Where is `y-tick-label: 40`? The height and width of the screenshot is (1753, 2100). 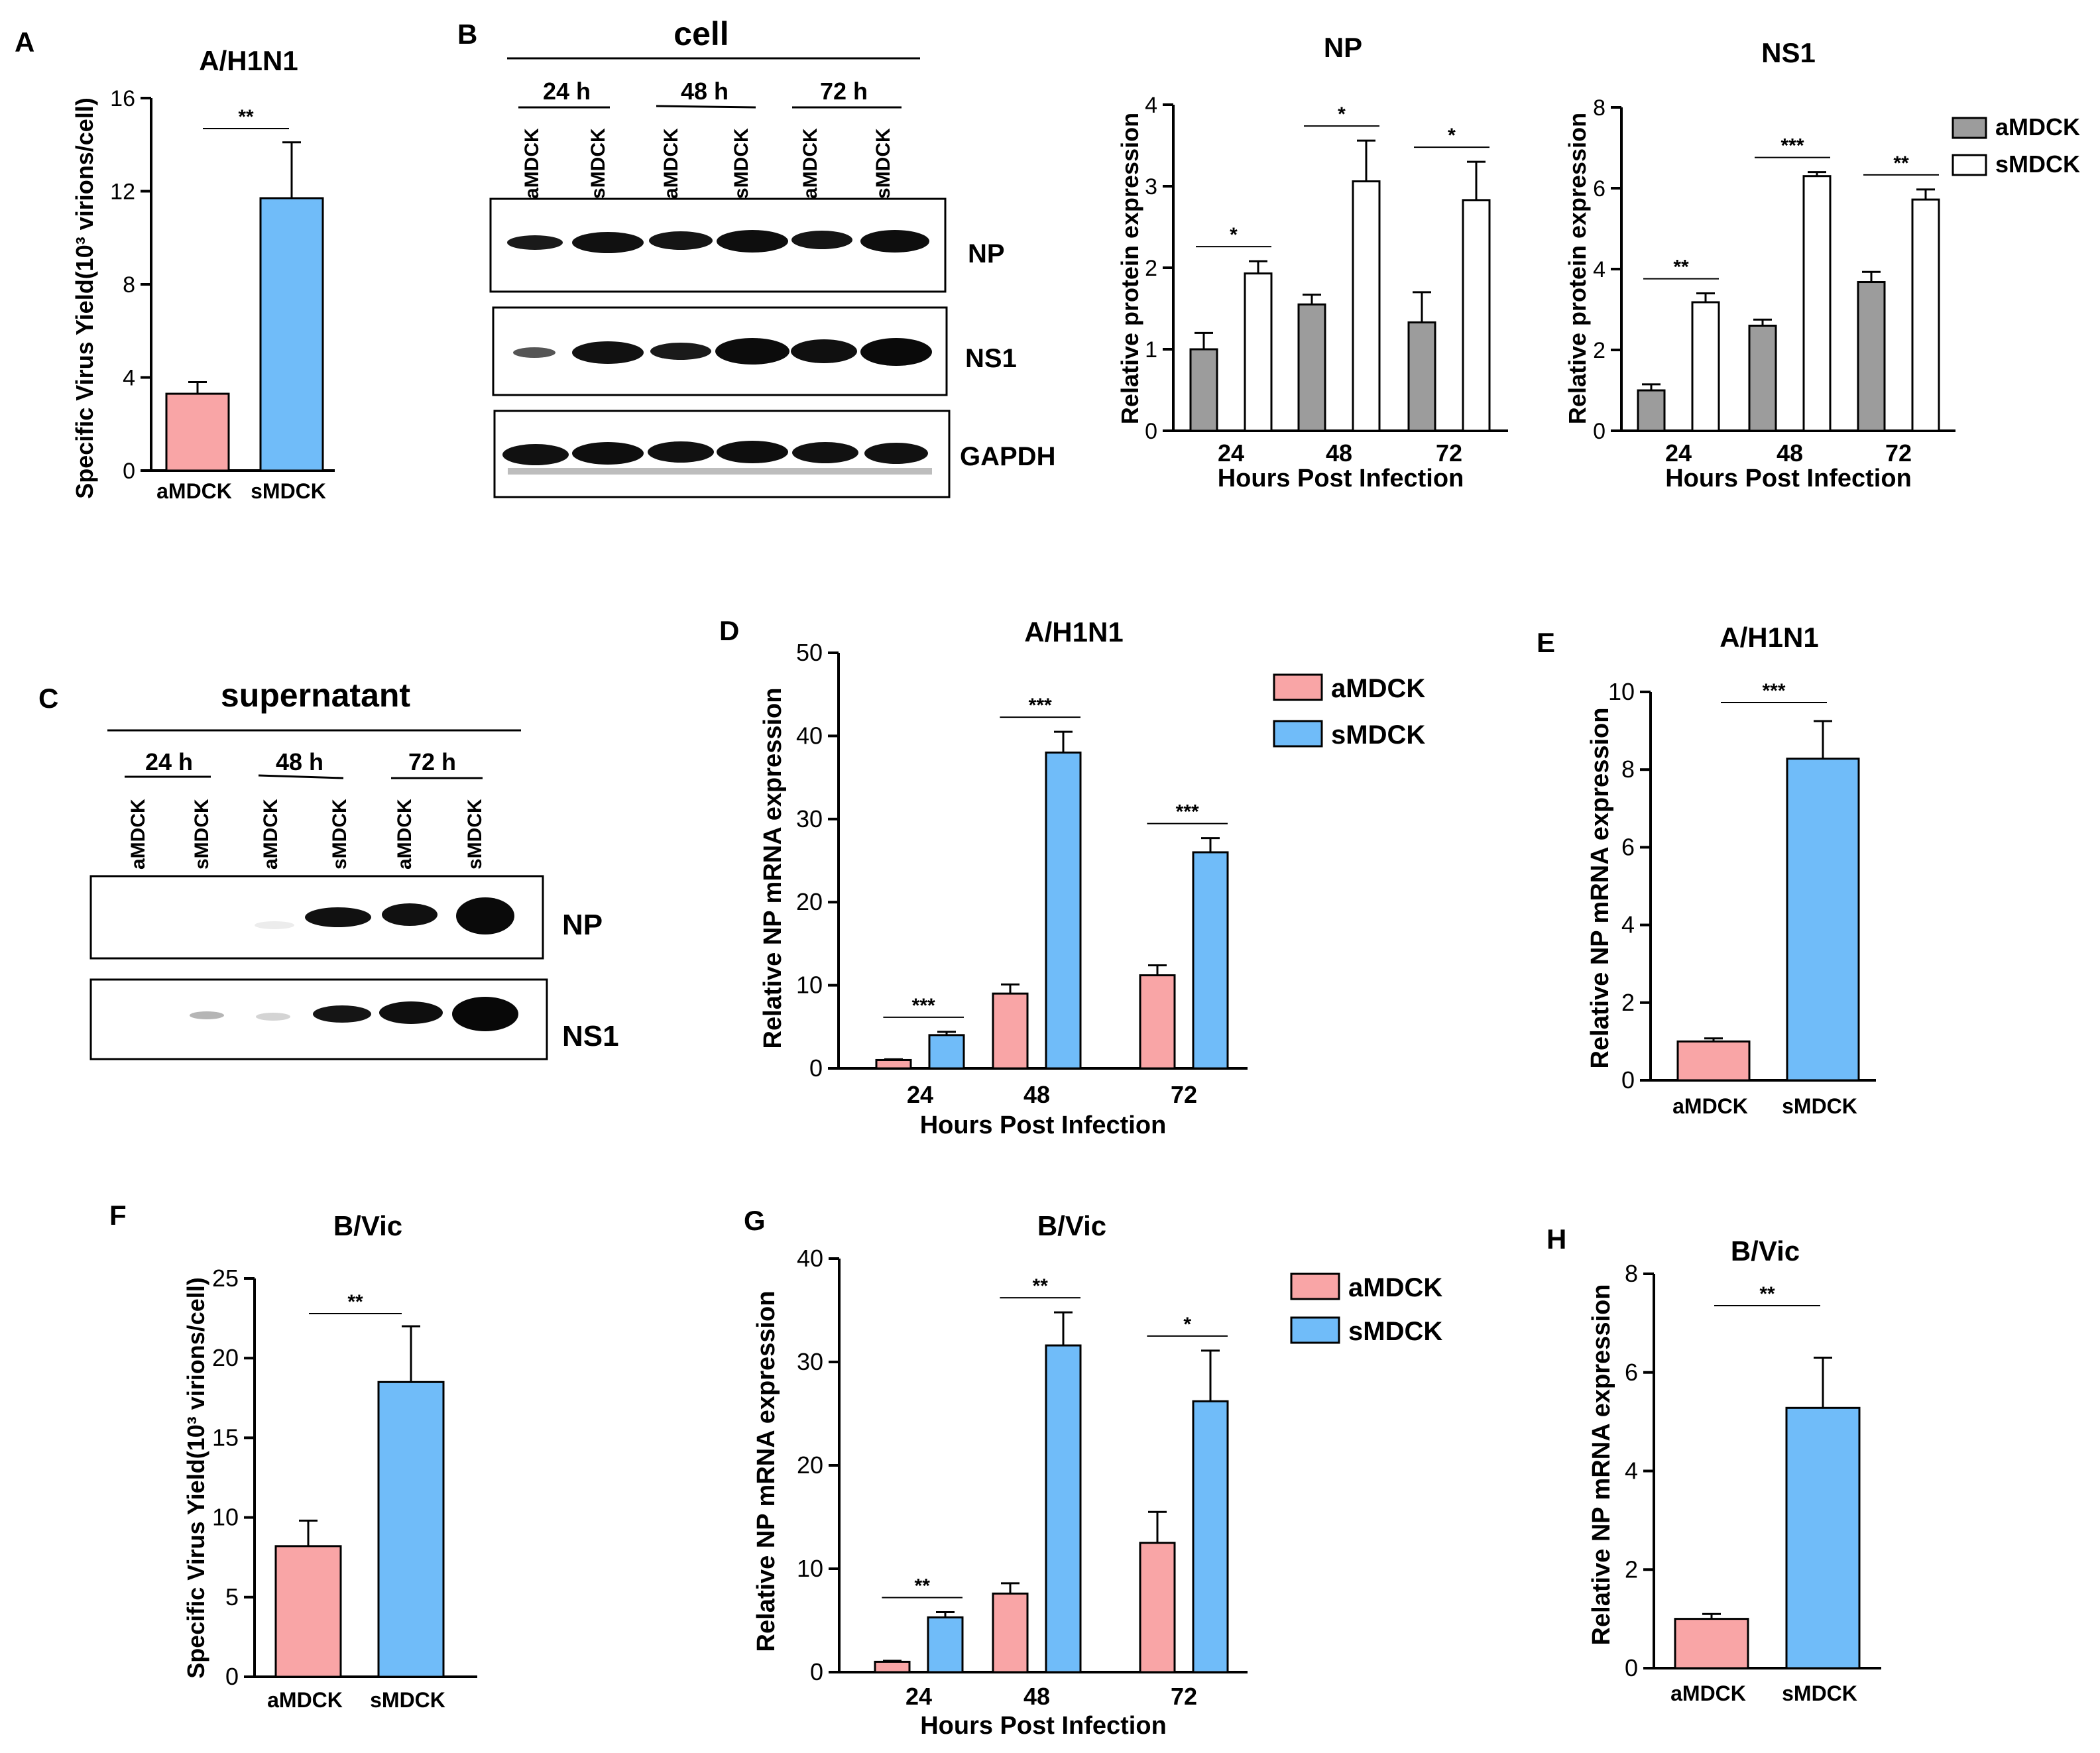 y-tick-label: 40 is located at coordinates (809, 736).